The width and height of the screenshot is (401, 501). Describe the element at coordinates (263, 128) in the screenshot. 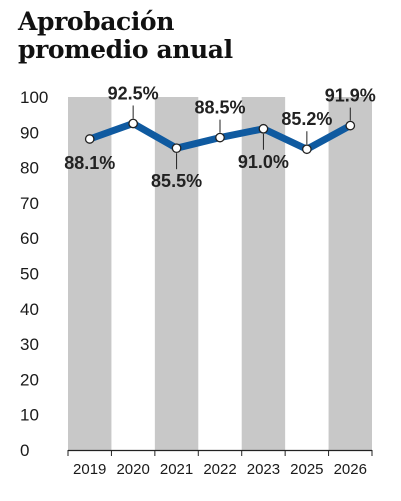

I see `data-point-2023` at that location.